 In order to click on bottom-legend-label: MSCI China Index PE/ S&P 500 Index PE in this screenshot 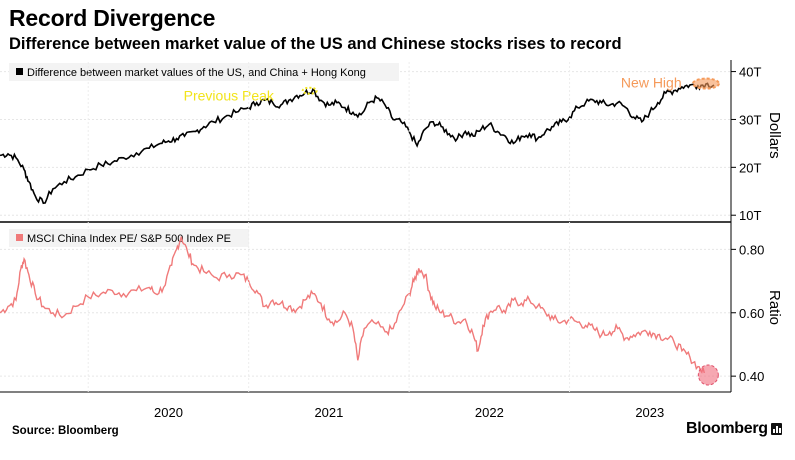, I will do `click(129, 239)`.